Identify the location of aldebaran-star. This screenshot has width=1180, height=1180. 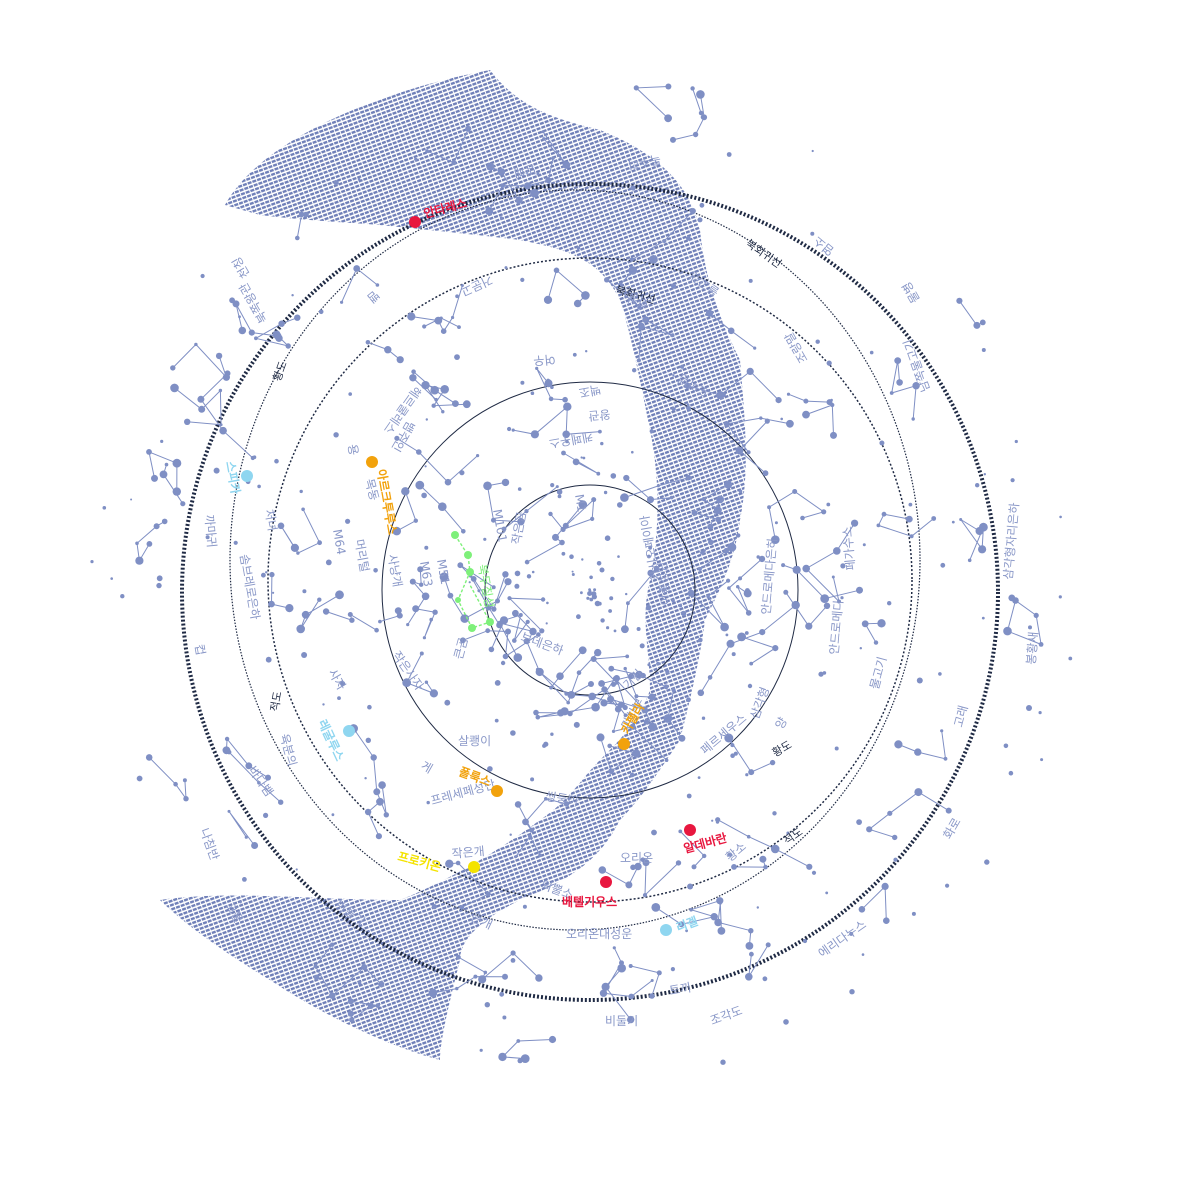
(690, 830).